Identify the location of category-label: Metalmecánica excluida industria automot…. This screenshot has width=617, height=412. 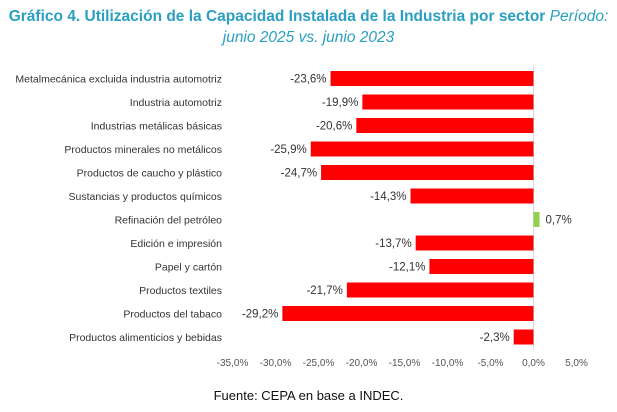
(118, 80).